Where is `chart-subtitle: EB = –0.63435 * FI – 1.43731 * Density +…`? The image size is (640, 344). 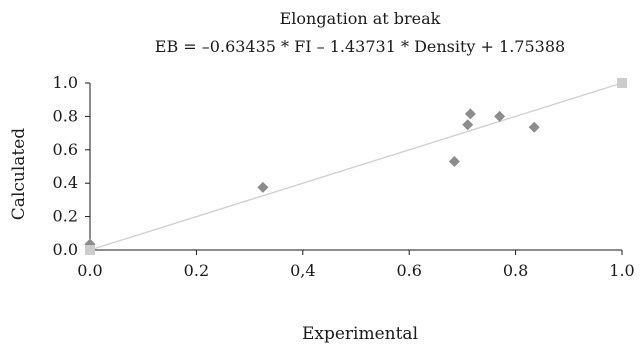 chart-subtitle: EB = –0.63435 * FI – 1.43731 * Density +… is located at coordinates (360, 46).